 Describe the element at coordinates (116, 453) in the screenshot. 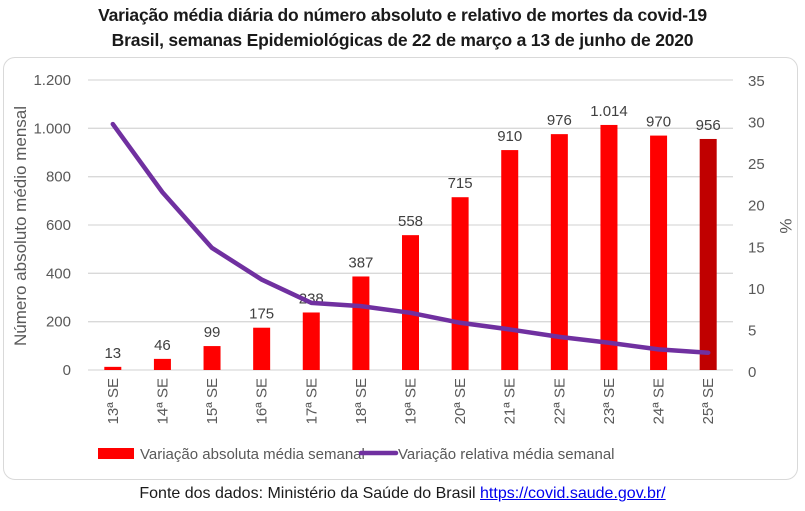

I see `legend-bar-swatch` at that location.